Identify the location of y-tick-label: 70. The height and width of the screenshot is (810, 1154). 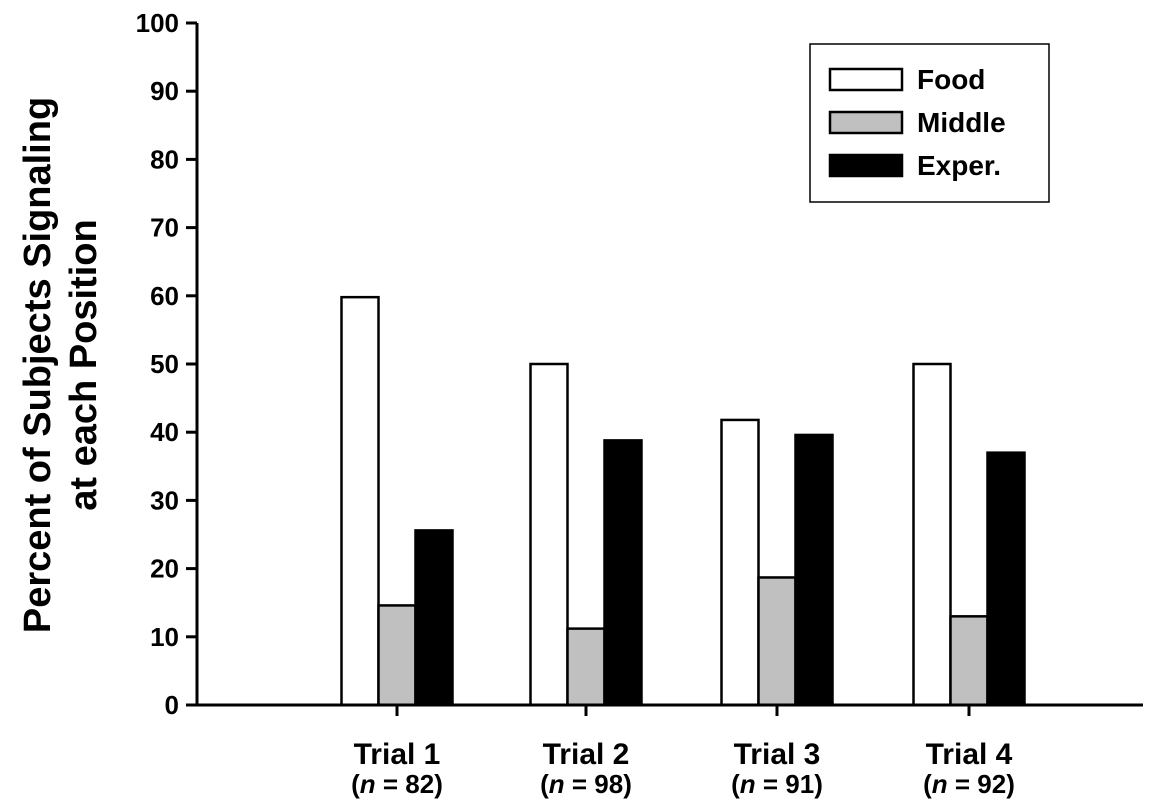
(164, 228).